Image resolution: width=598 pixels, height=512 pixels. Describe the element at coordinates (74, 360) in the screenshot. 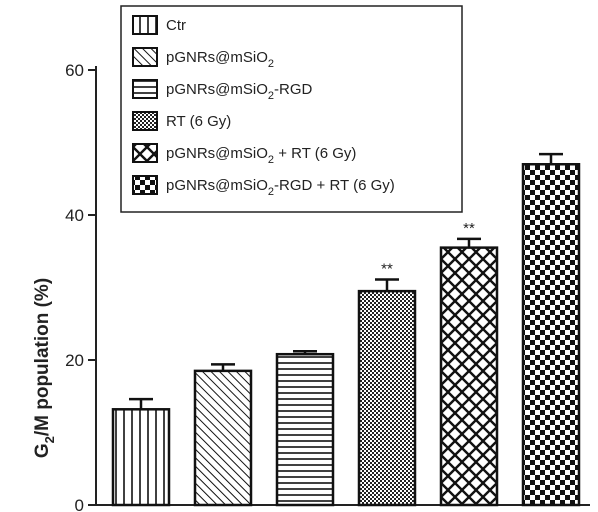

I see `y-tick-label: 20` at that location.